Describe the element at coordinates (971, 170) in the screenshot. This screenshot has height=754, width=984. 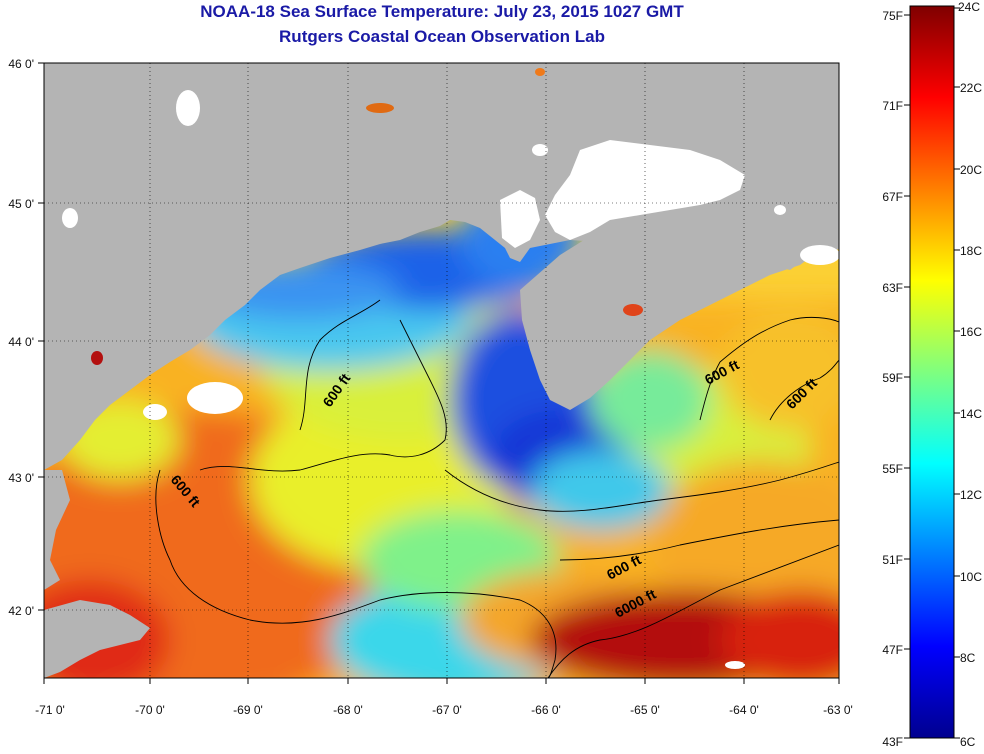
I see `colorbar-c-label: 20C` at that location.